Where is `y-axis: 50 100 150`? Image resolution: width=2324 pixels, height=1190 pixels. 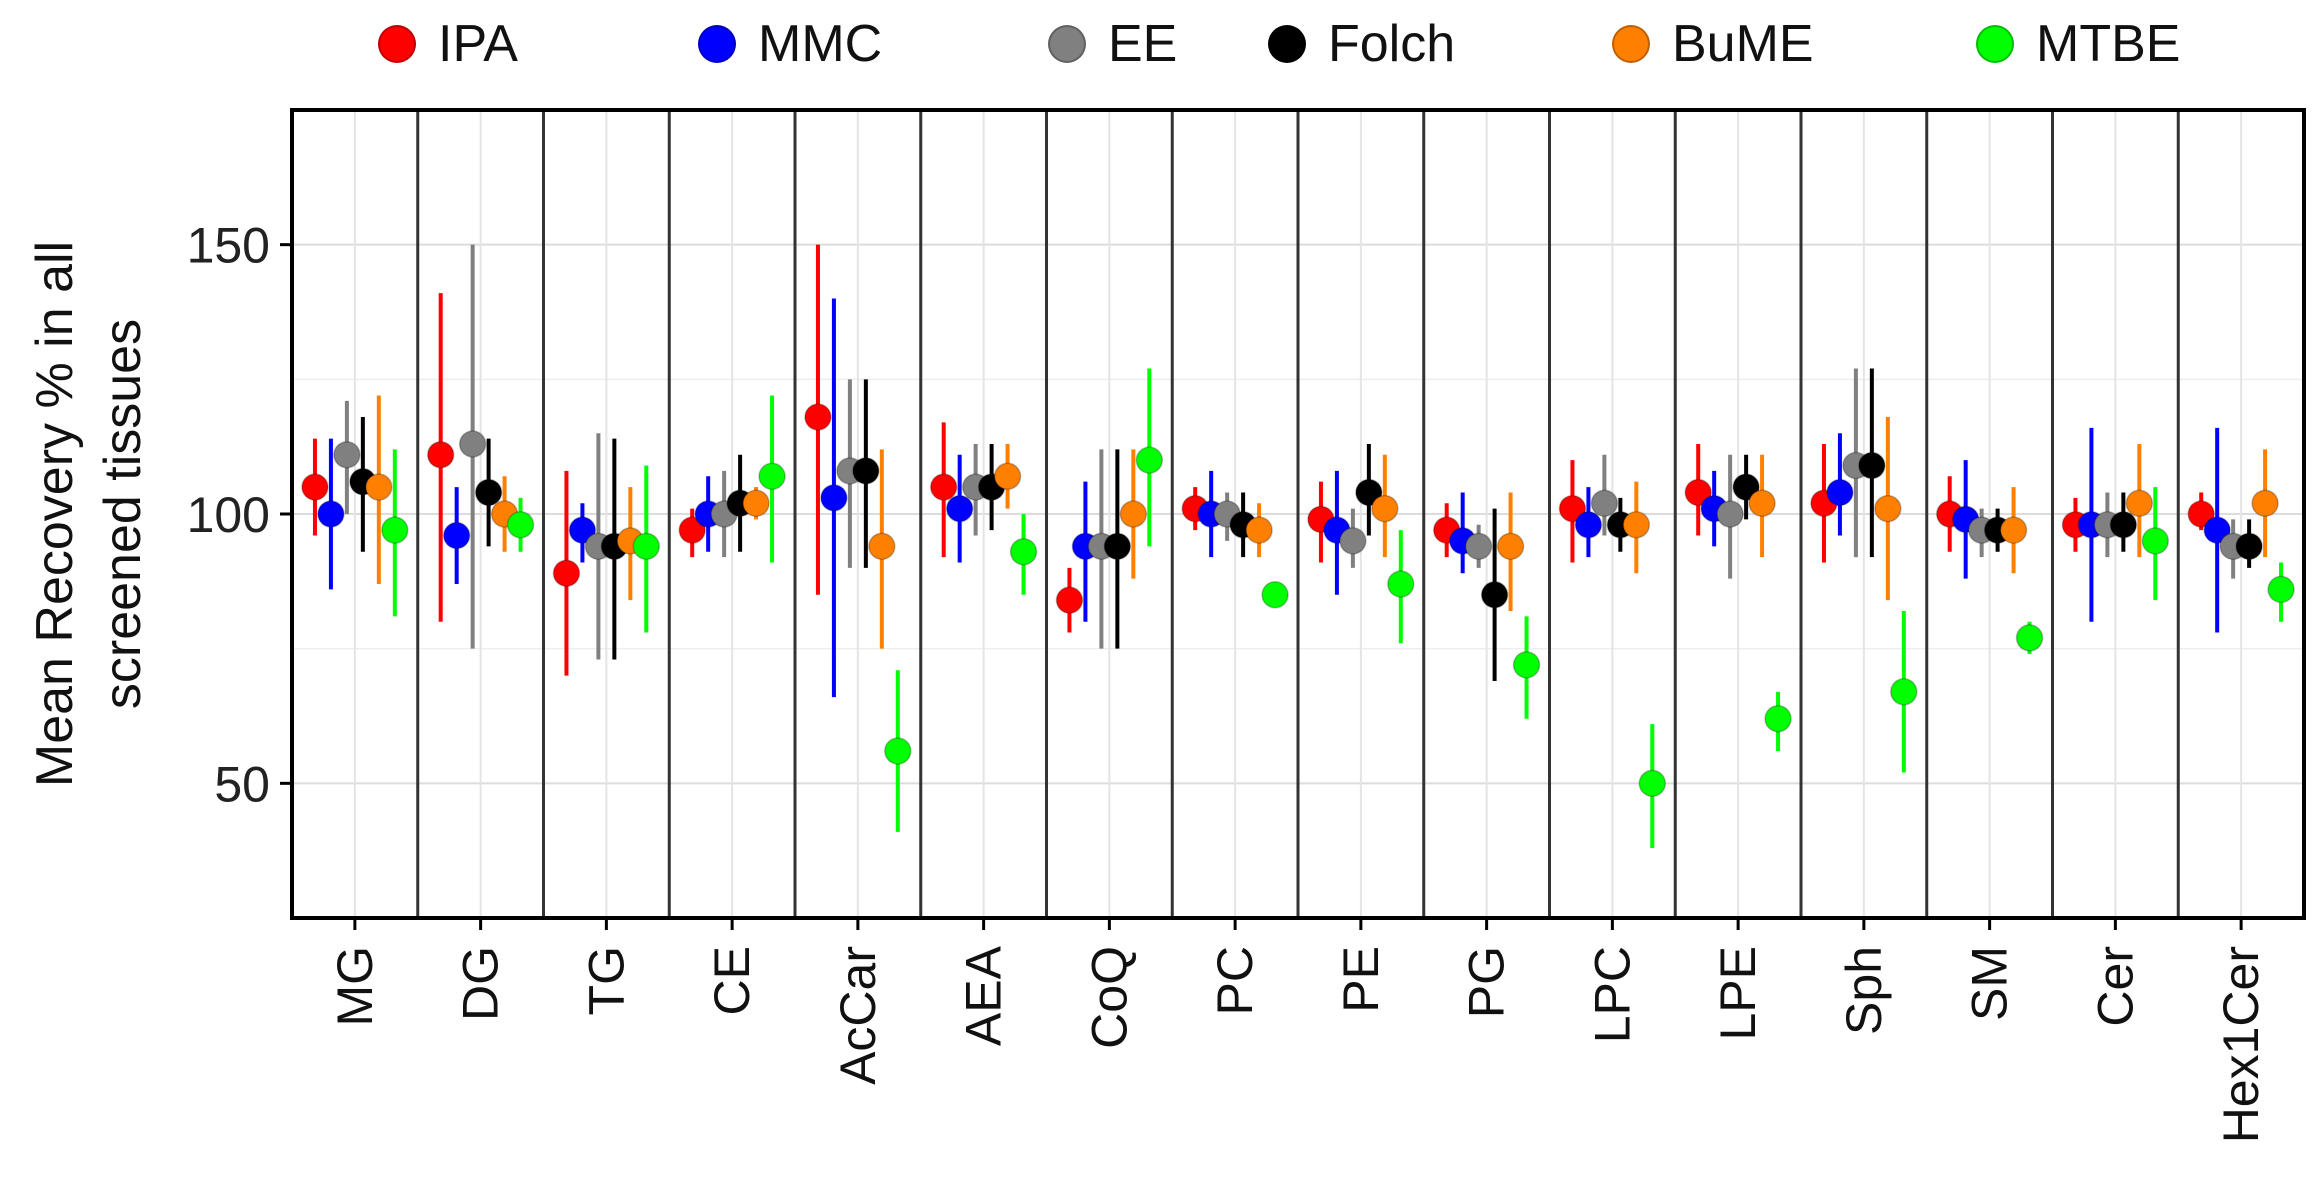
y-axis: 50 100 150 is located at coordinates (239, 515).